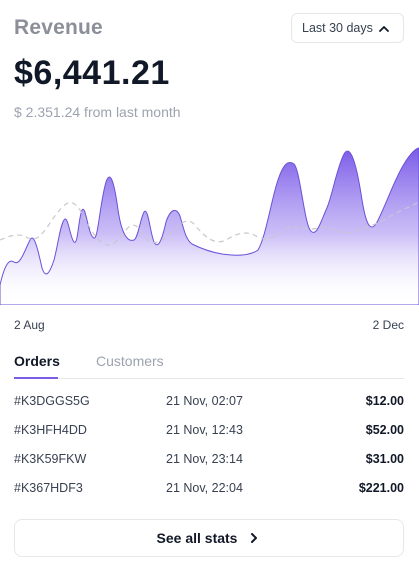  I want to click on chevron-right-icon, so click(254, 538).